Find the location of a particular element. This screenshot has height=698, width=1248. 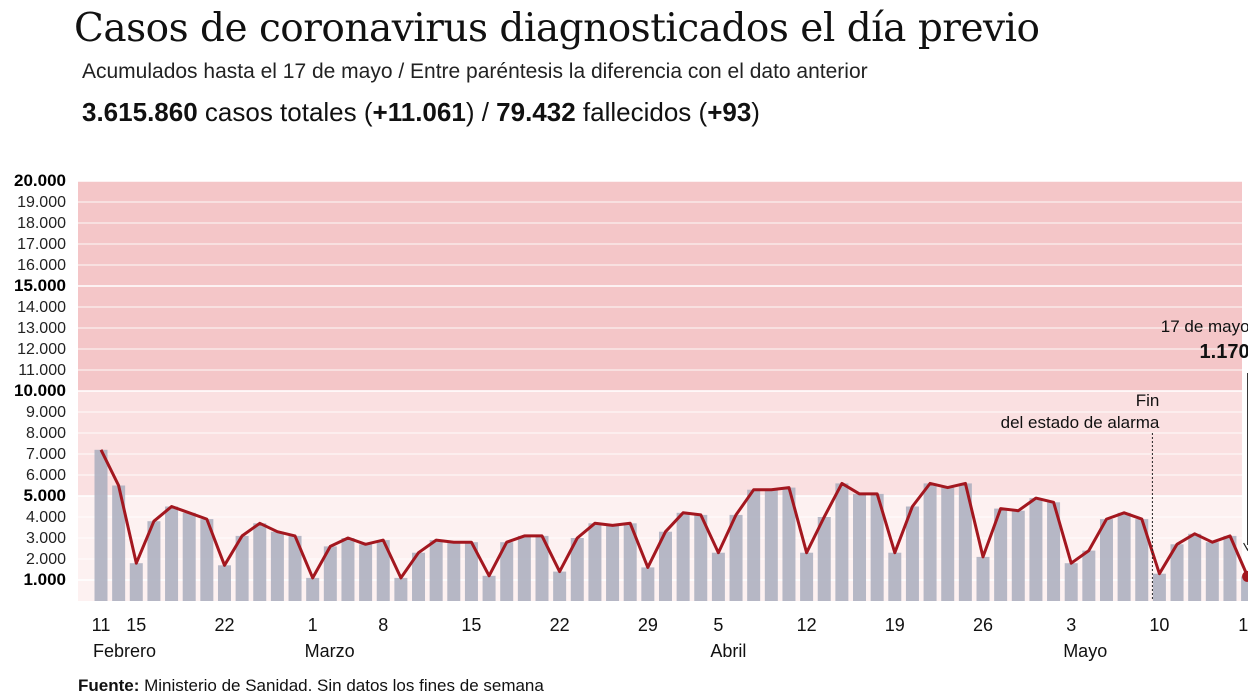

y-tick-label: 10.000 is located at coordinates (40, 390).